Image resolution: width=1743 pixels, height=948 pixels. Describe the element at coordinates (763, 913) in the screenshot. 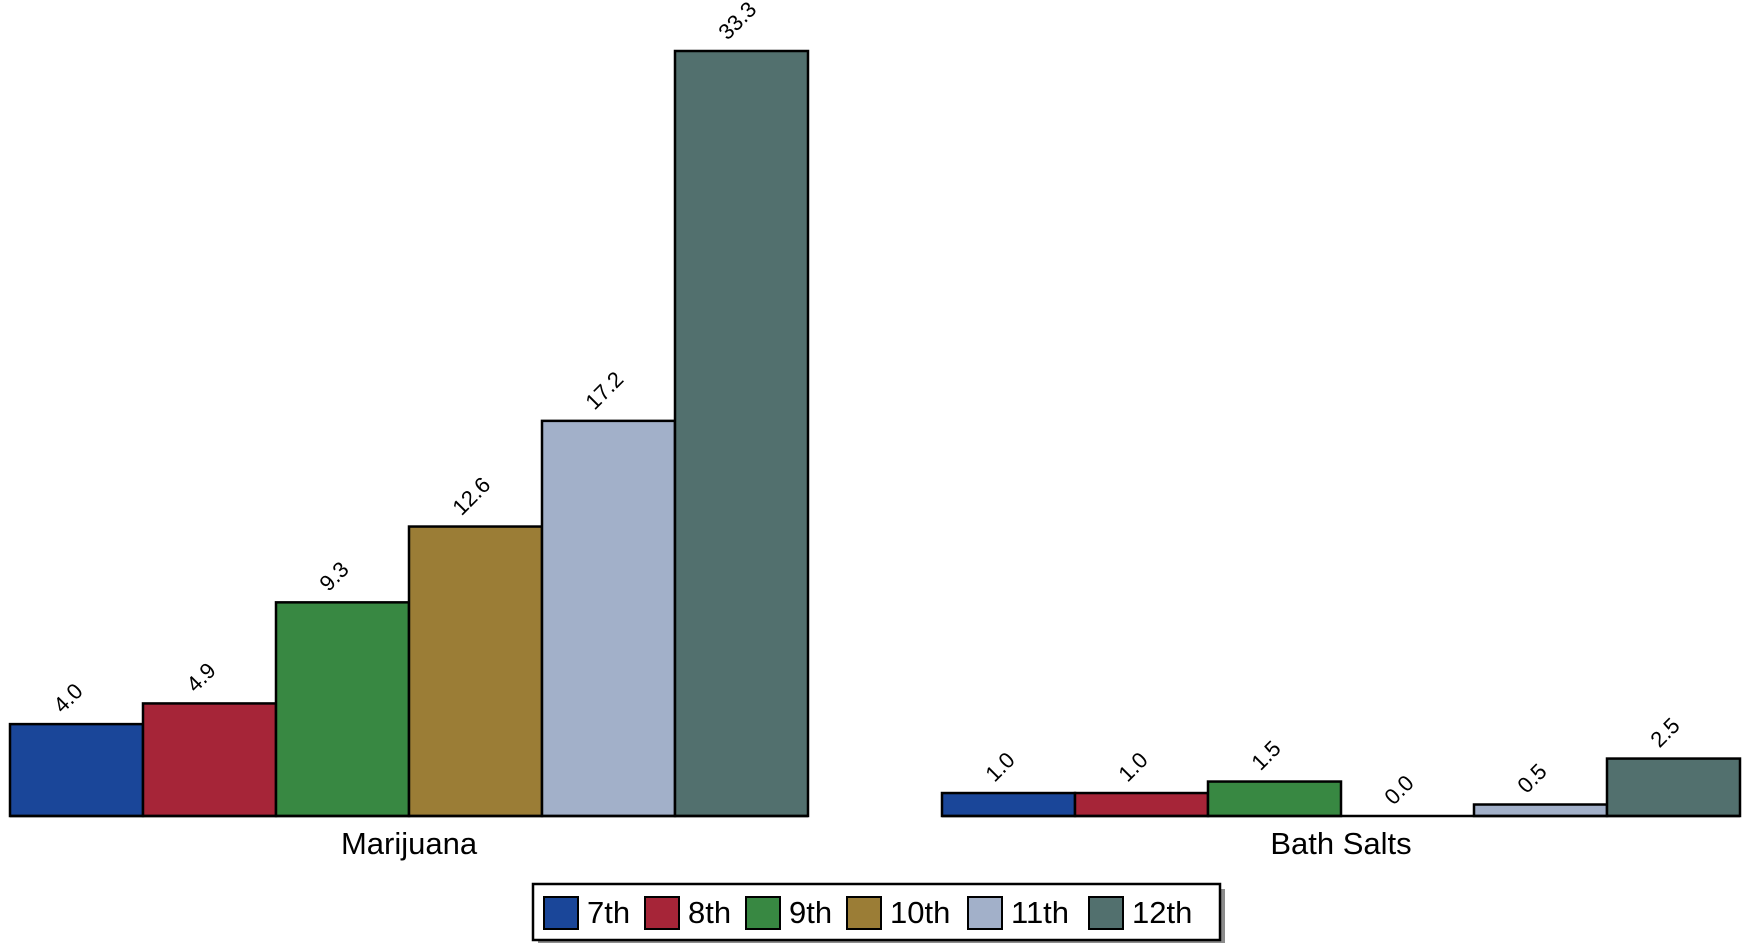

I see `legend-swatch-9th` at that location.